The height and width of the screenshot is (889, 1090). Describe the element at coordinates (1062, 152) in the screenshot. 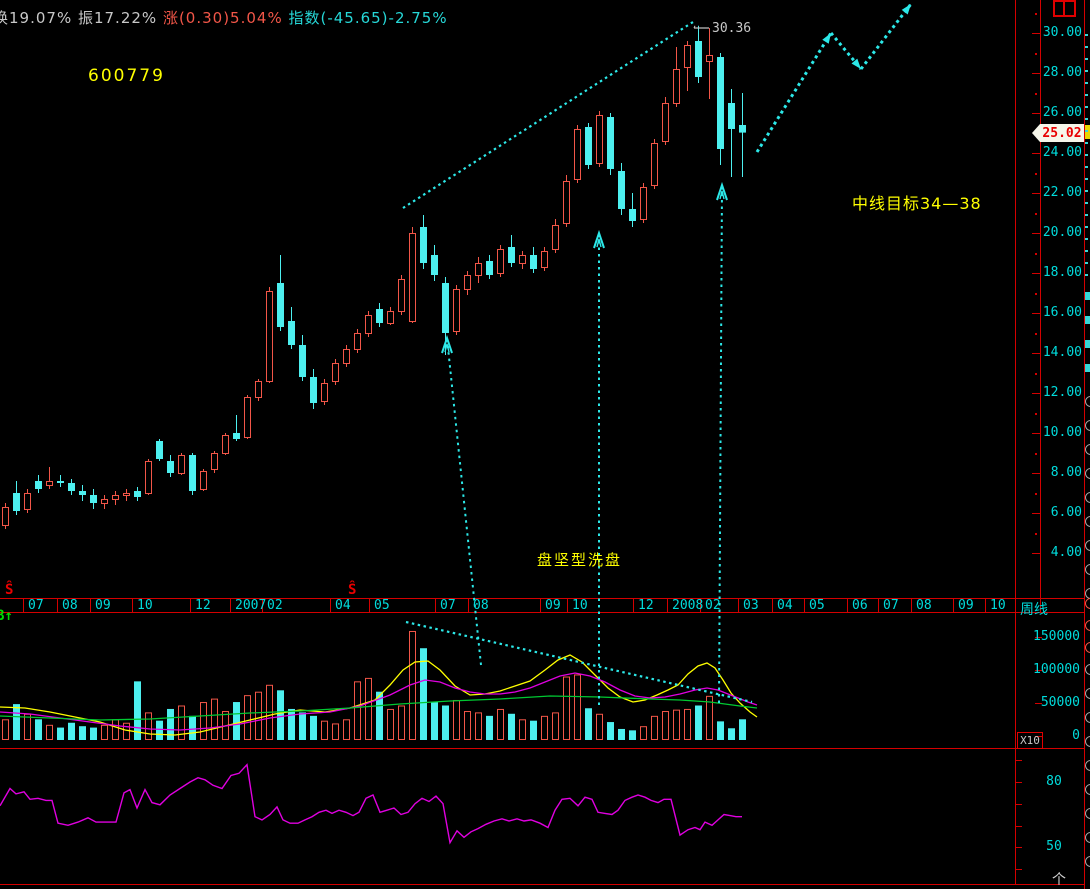

I see `price-axis-label: 24.00` at that location.